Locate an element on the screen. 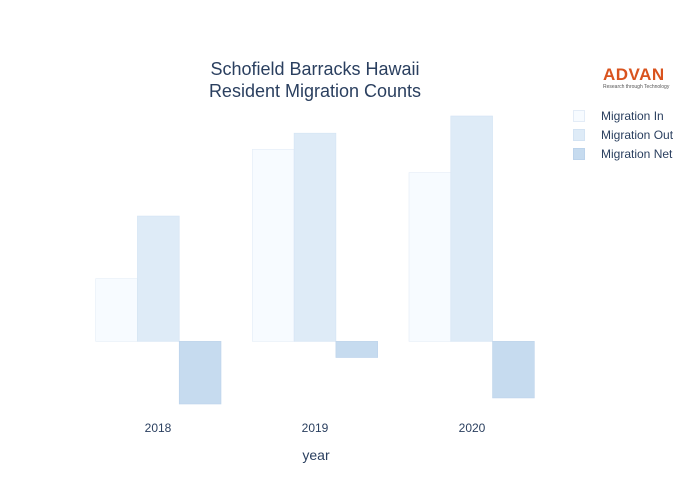 The width and height of the screenshot is (700, 500). legend-label-migration-net: Migration Net is located at coordinates (637, 153).